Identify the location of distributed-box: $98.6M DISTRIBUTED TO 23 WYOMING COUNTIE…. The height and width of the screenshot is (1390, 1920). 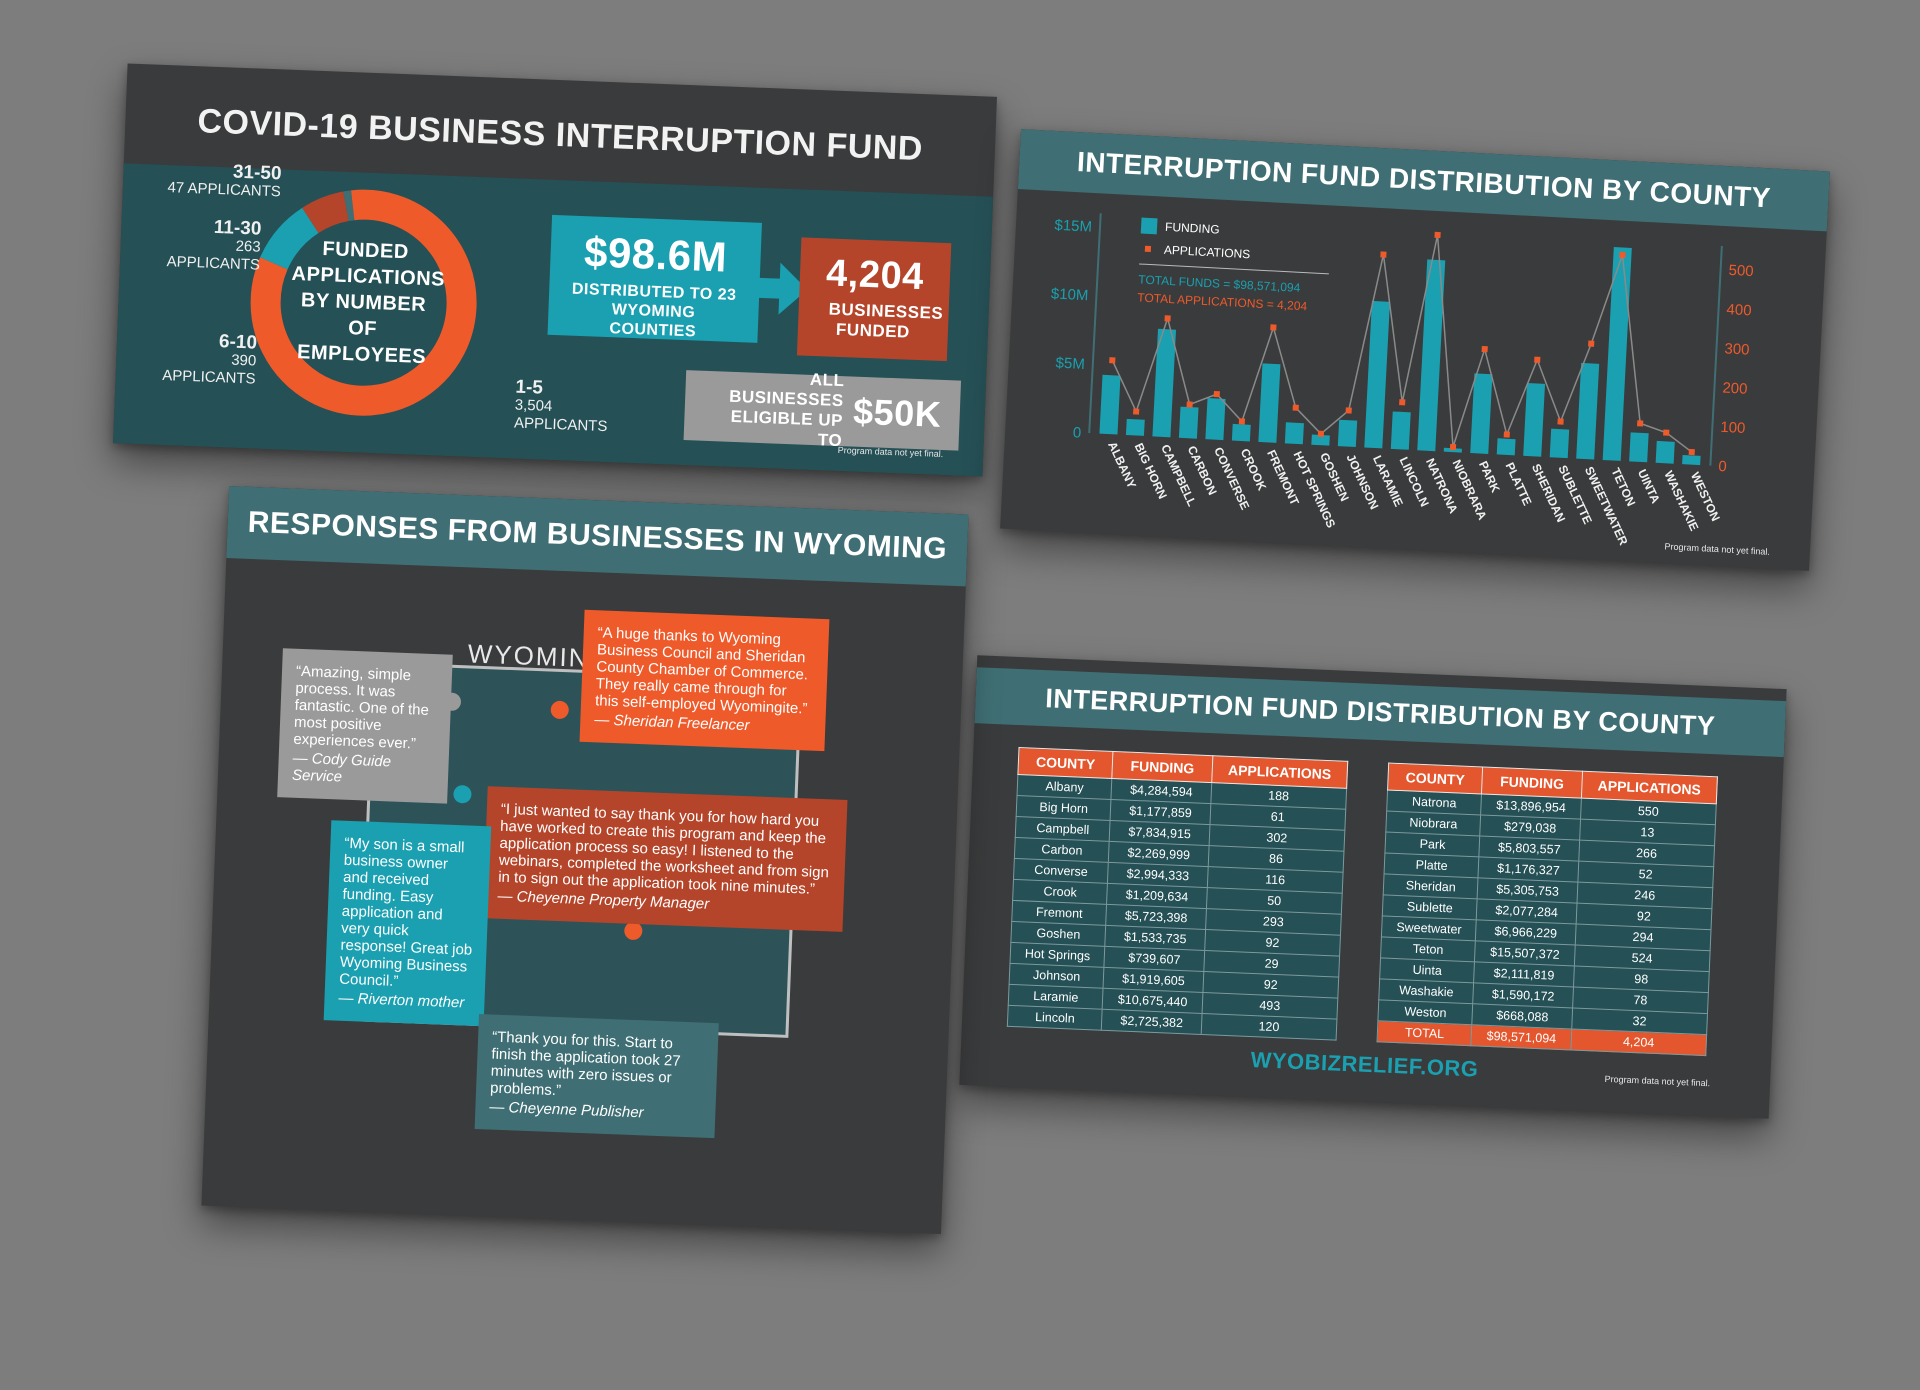
(654, 278).